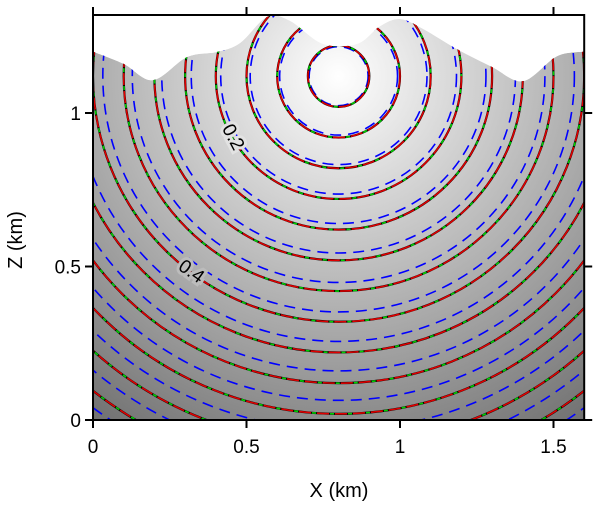 The image size is (600, 506). Describe the element at coordinates (246, 447) in the screenshot. I see `x-tick-label: 0.5` at that location.